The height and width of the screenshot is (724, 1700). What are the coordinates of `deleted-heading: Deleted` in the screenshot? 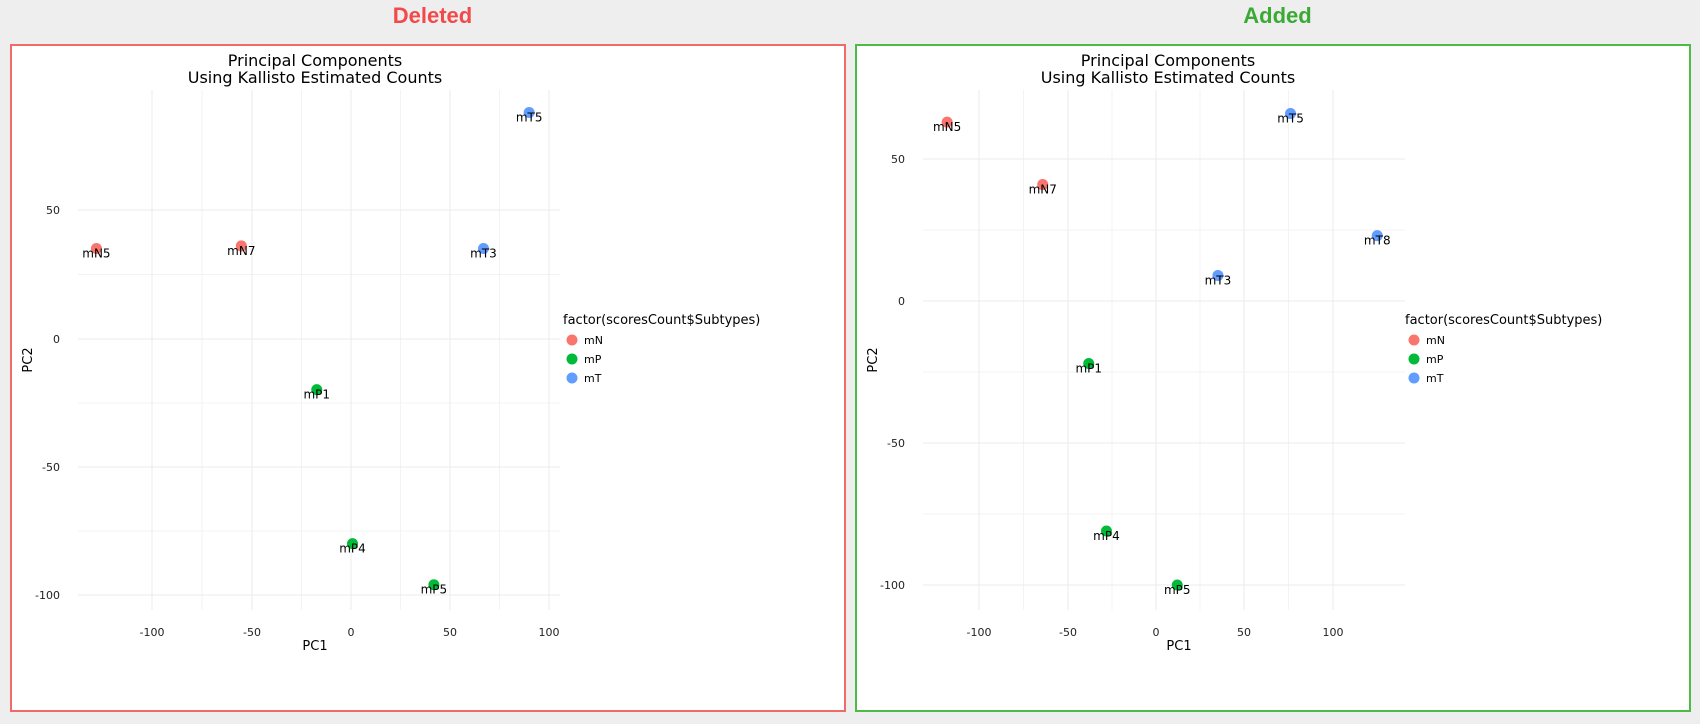 It's located at (432, 15).